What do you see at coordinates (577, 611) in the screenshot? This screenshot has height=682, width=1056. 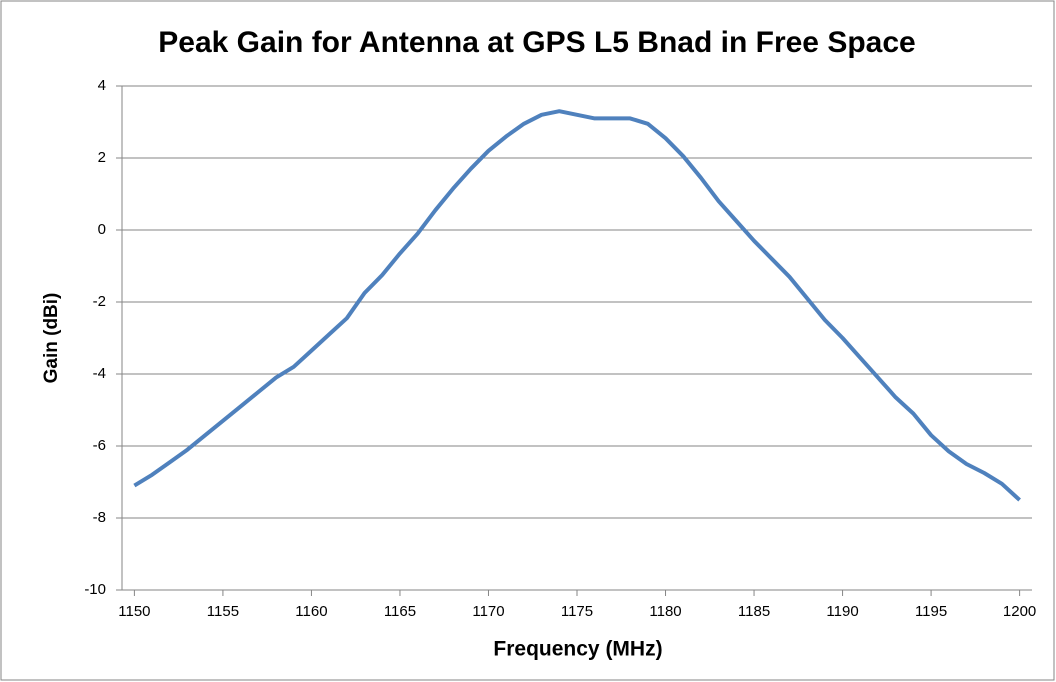 I see `x-tick-label: 1175` at bounding box center [577, 611].